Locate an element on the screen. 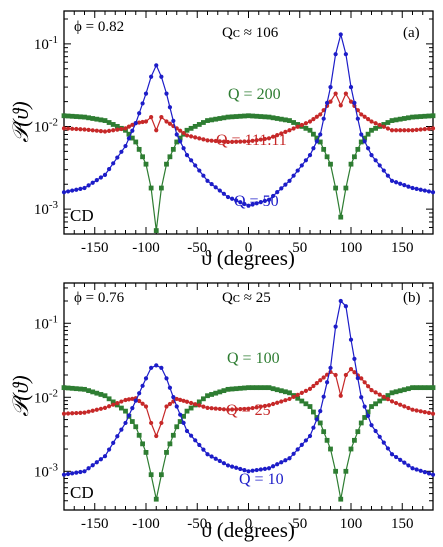 This screenshot has height=547, width=443. panel-b-xtick-label: -50 is located at coordinates (197, 524).